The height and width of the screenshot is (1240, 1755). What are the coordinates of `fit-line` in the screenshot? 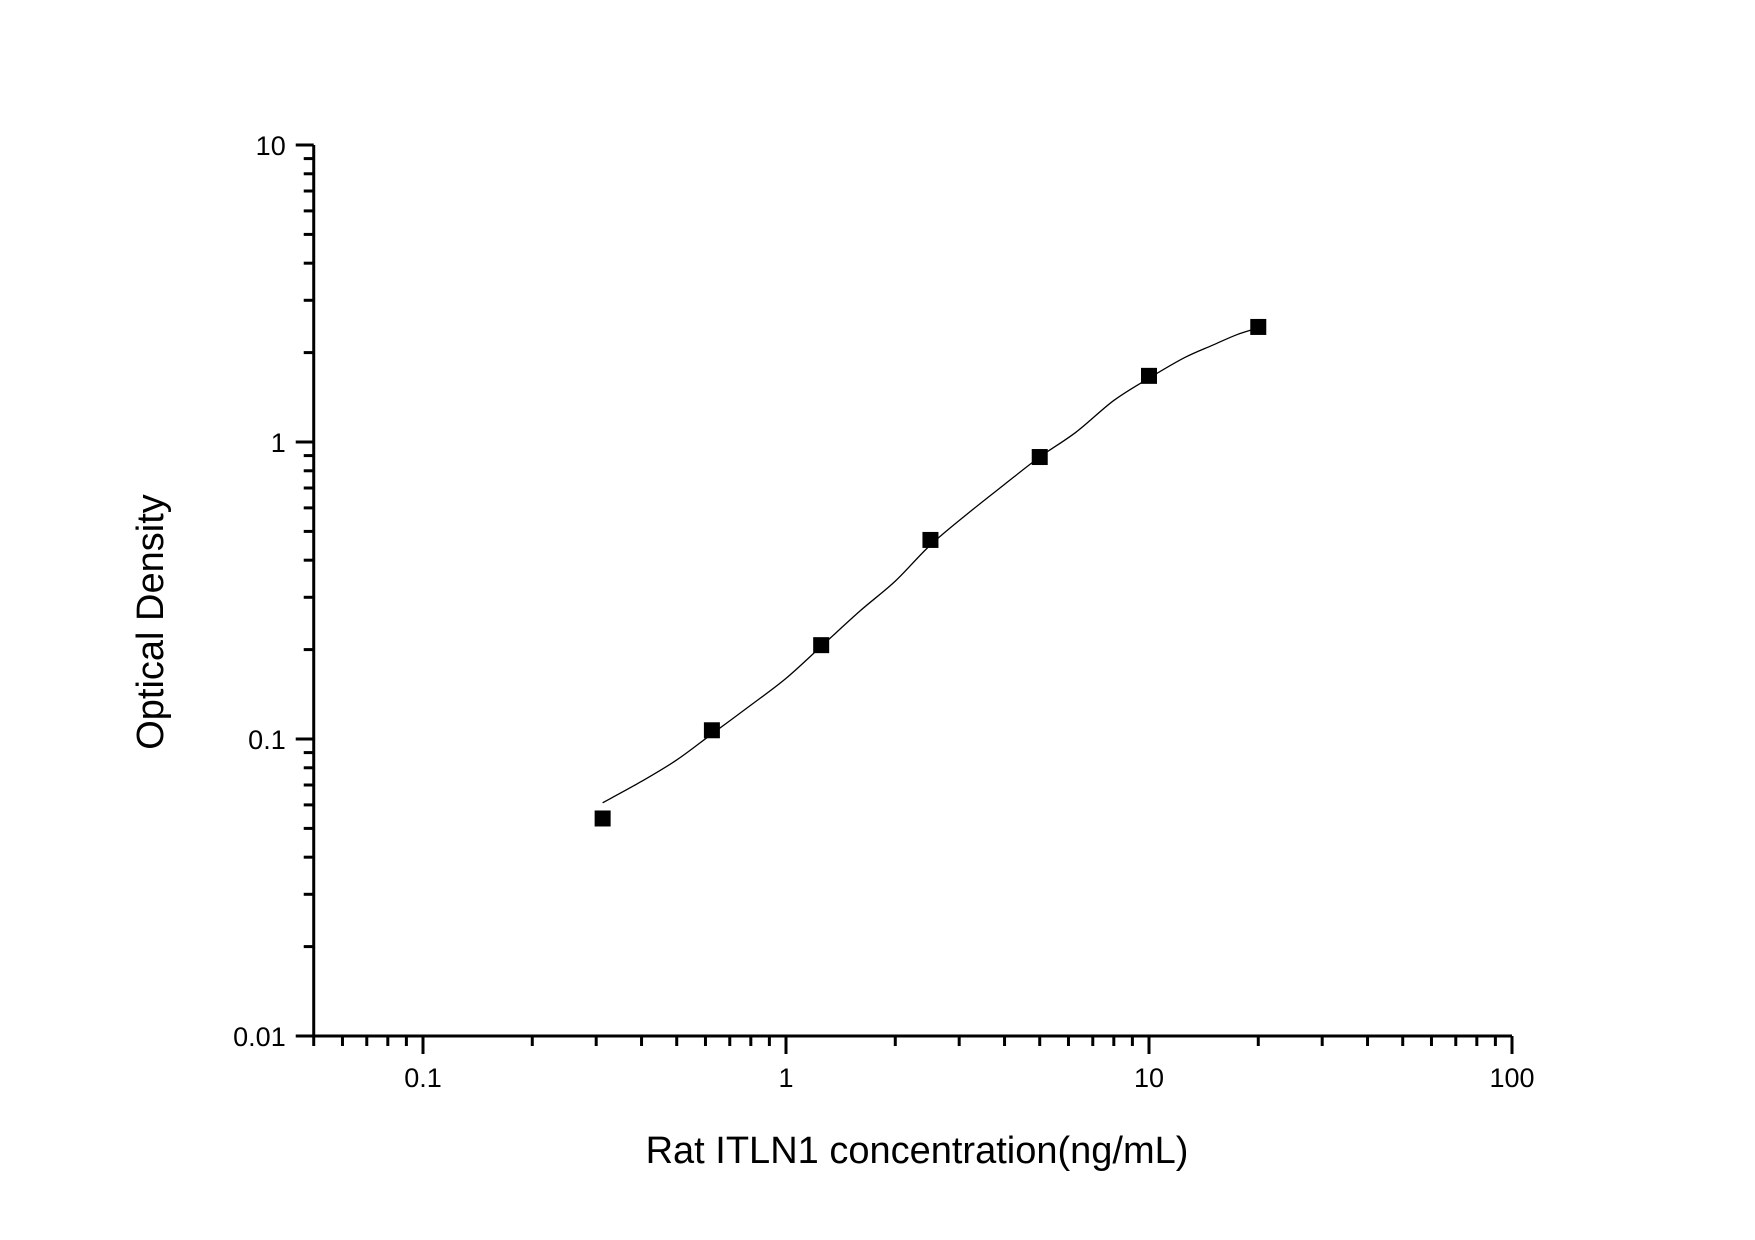 It's located at (930, 565).